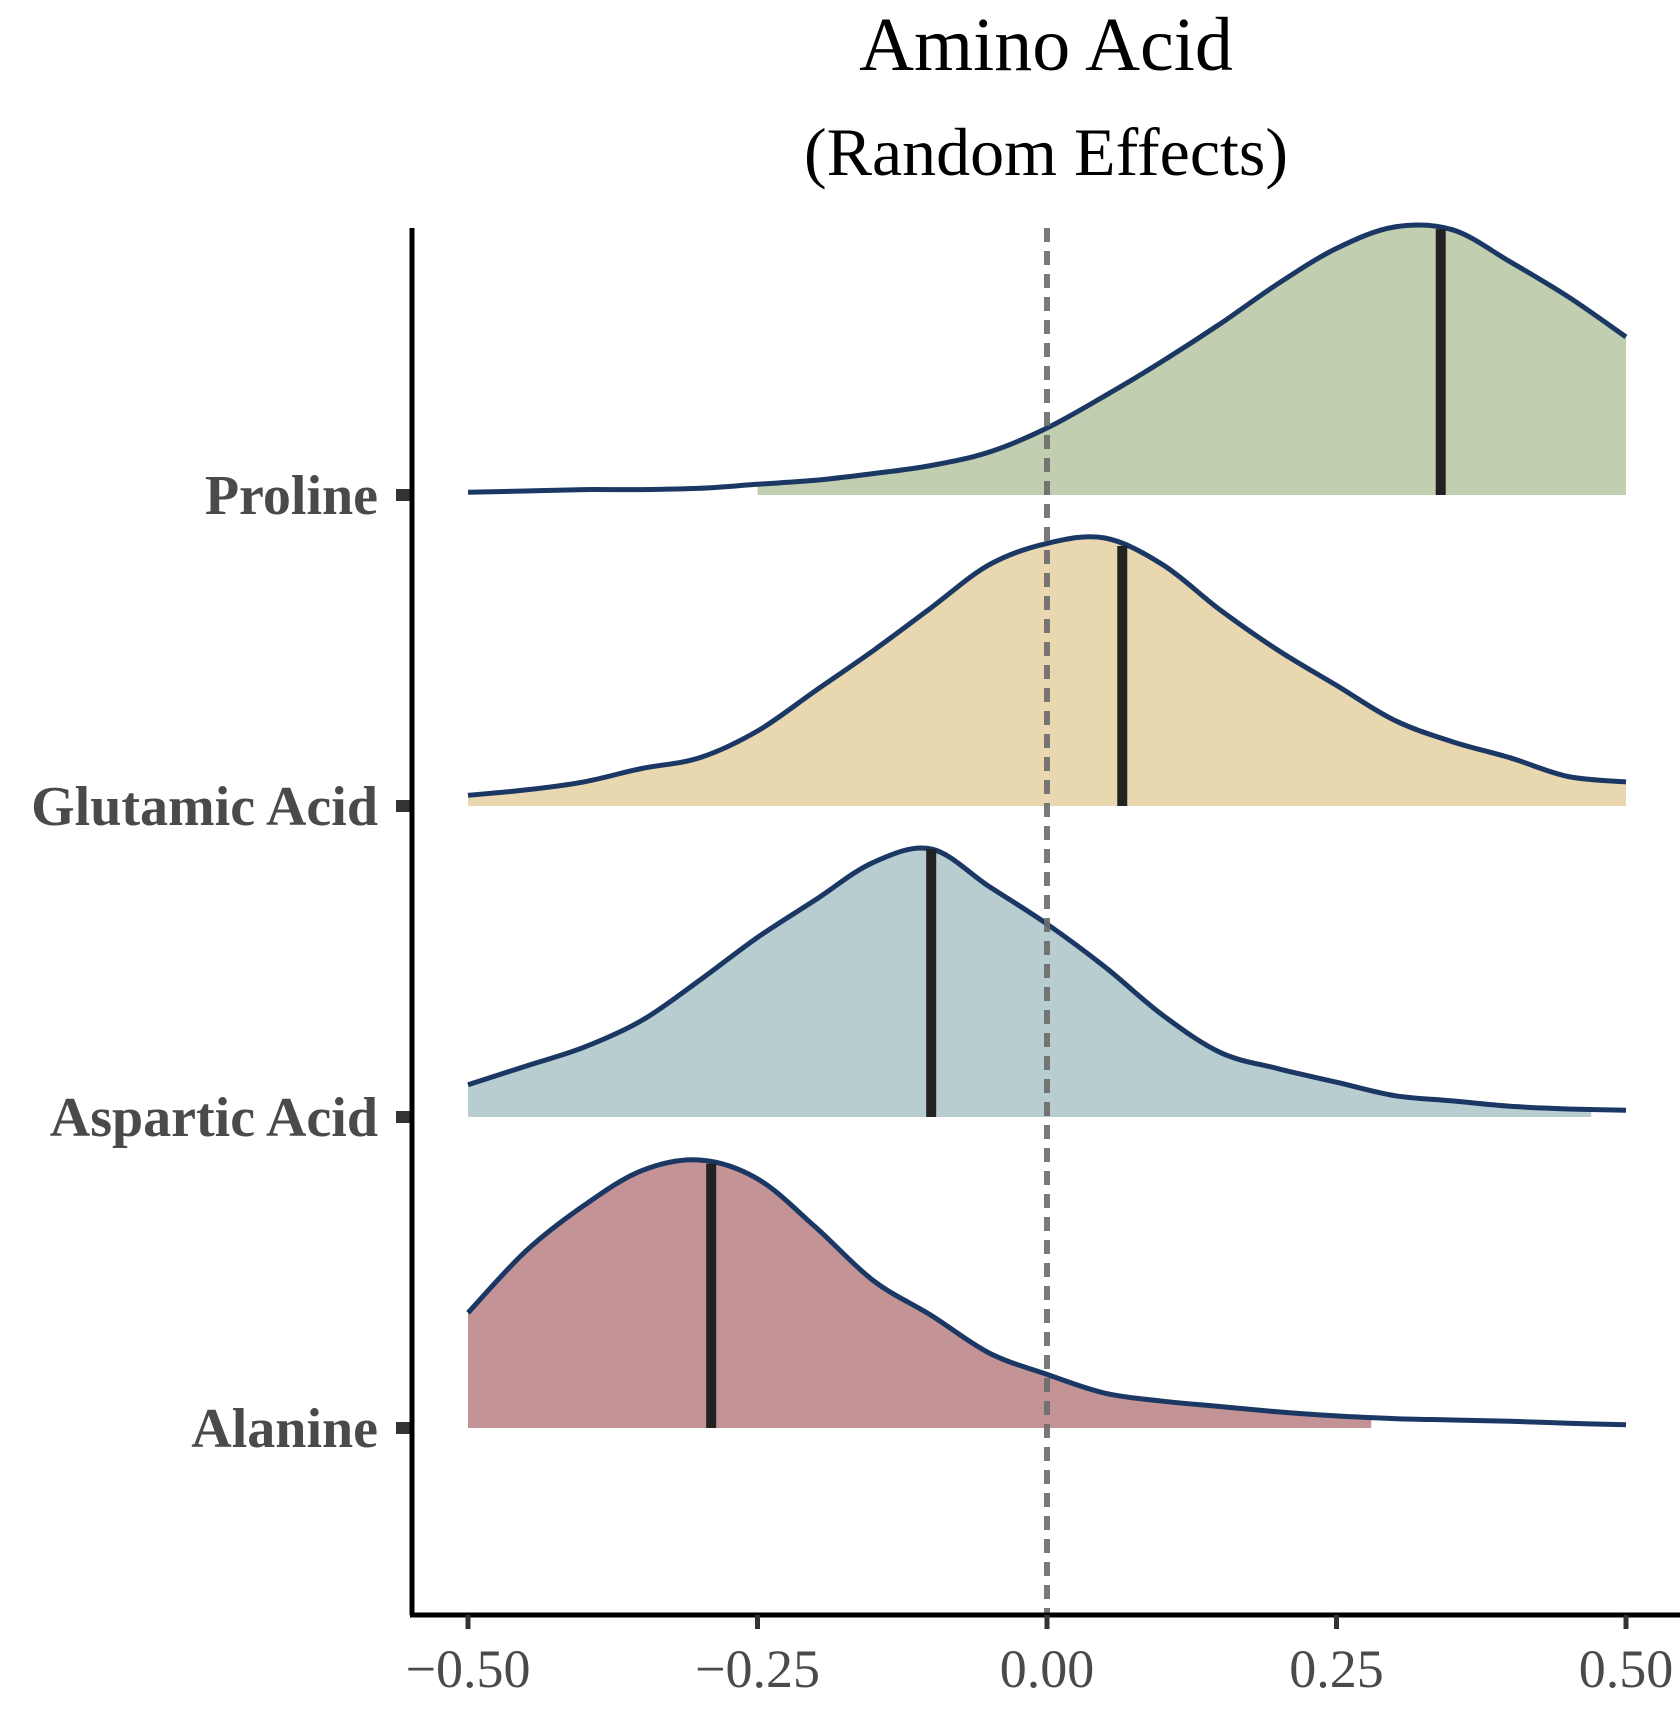 The width and height of the screenshot is (1680, 1714). I want to click on y-tick-label-alanine: Alanine, so click(284, 1429).